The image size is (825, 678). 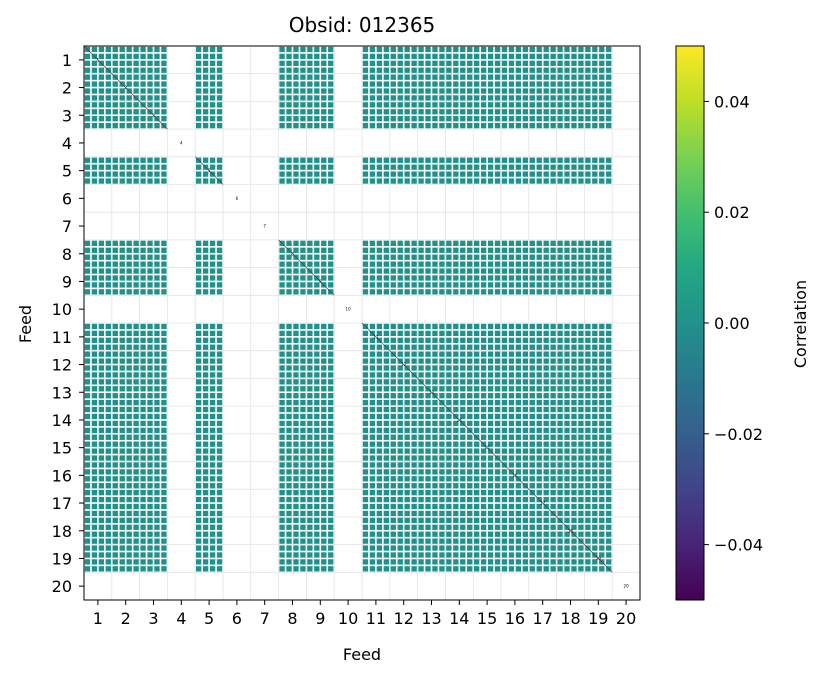 What do you see at coordinates (571, 530) in the screenshot?
I see `diagonal-label: 18` at bounding box center [571, 530].